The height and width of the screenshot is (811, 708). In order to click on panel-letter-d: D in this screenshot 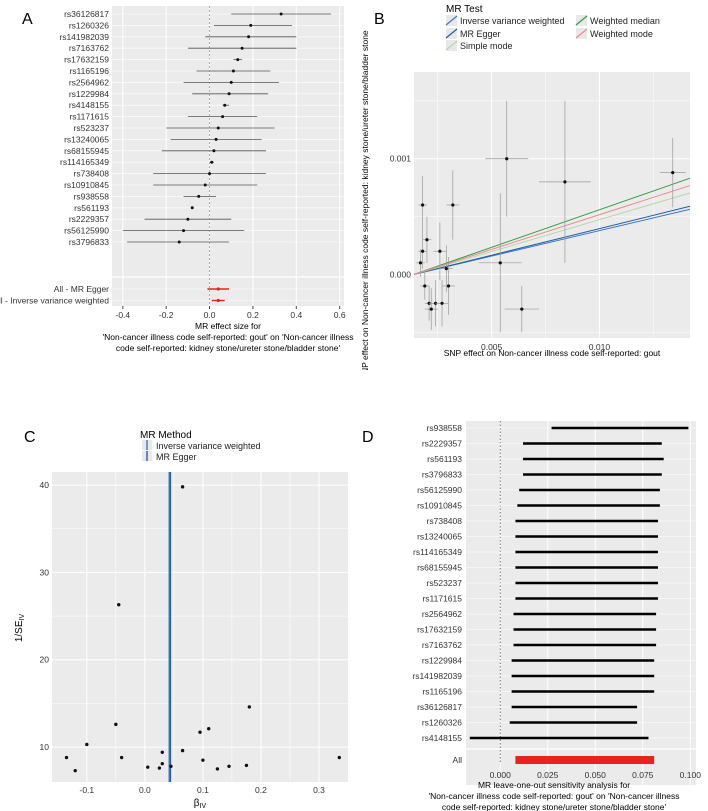, I will do `click(368, 437)`.